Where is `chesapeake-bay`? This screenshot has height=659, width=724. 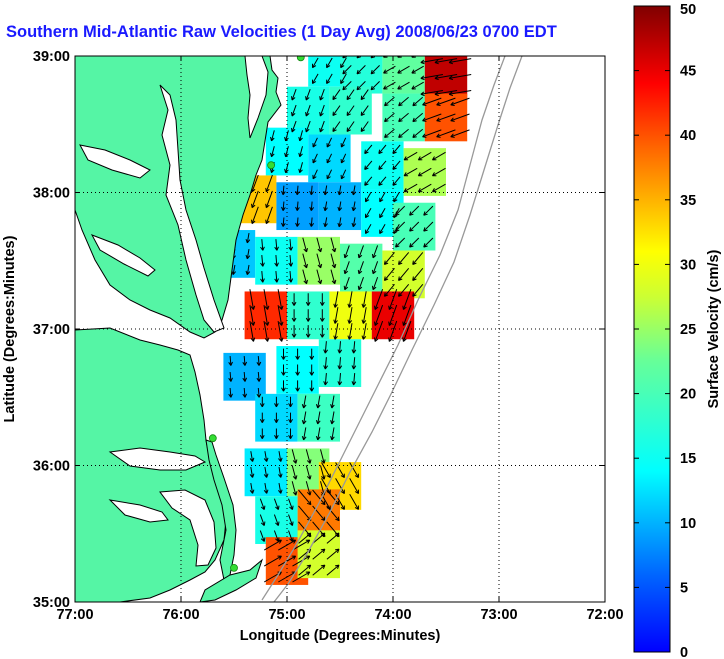
chesapeake-bay is located at coordinates (192, 208).